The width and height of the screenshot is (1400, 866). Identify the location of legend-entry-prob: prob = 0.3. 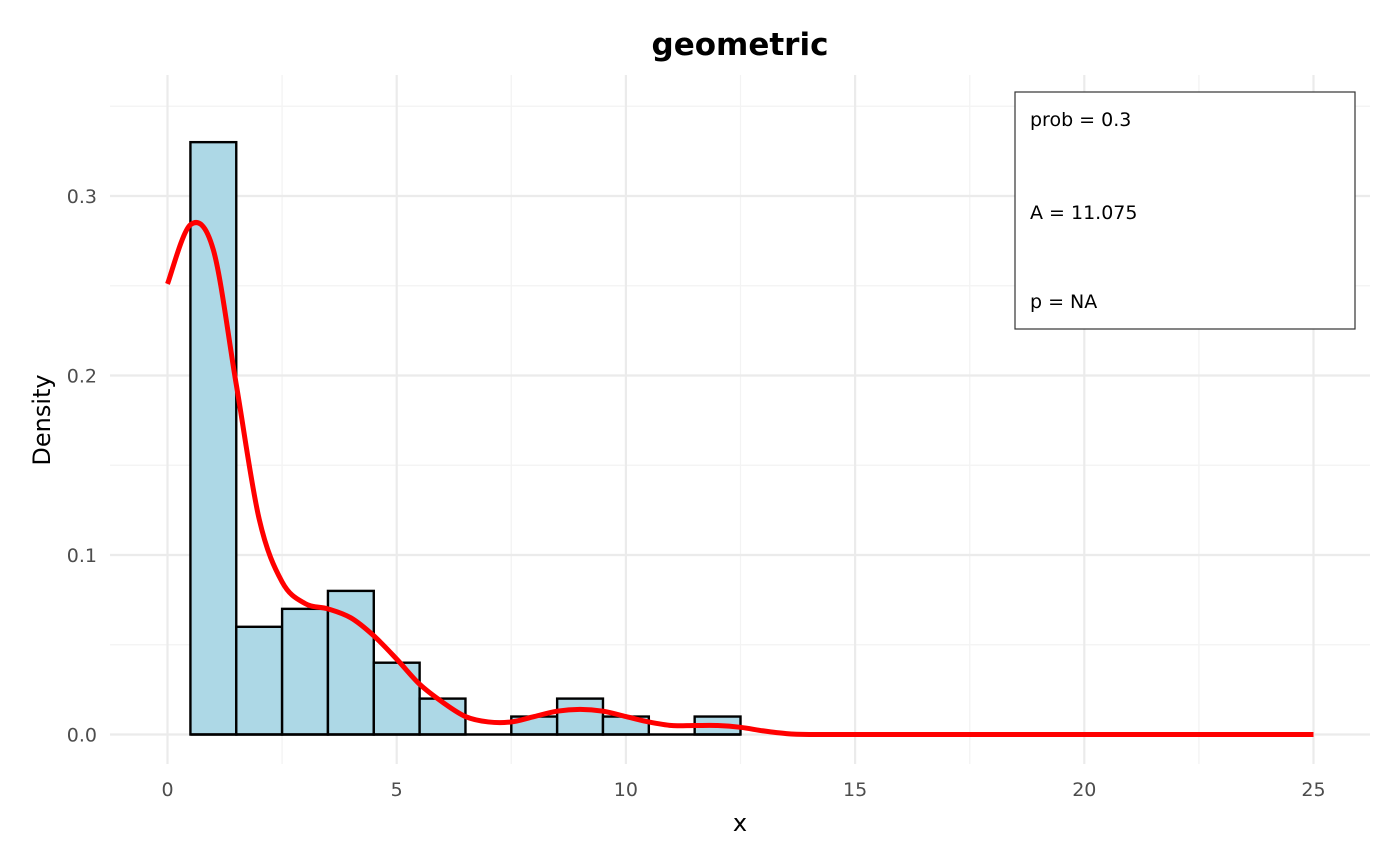
(1080, 120).